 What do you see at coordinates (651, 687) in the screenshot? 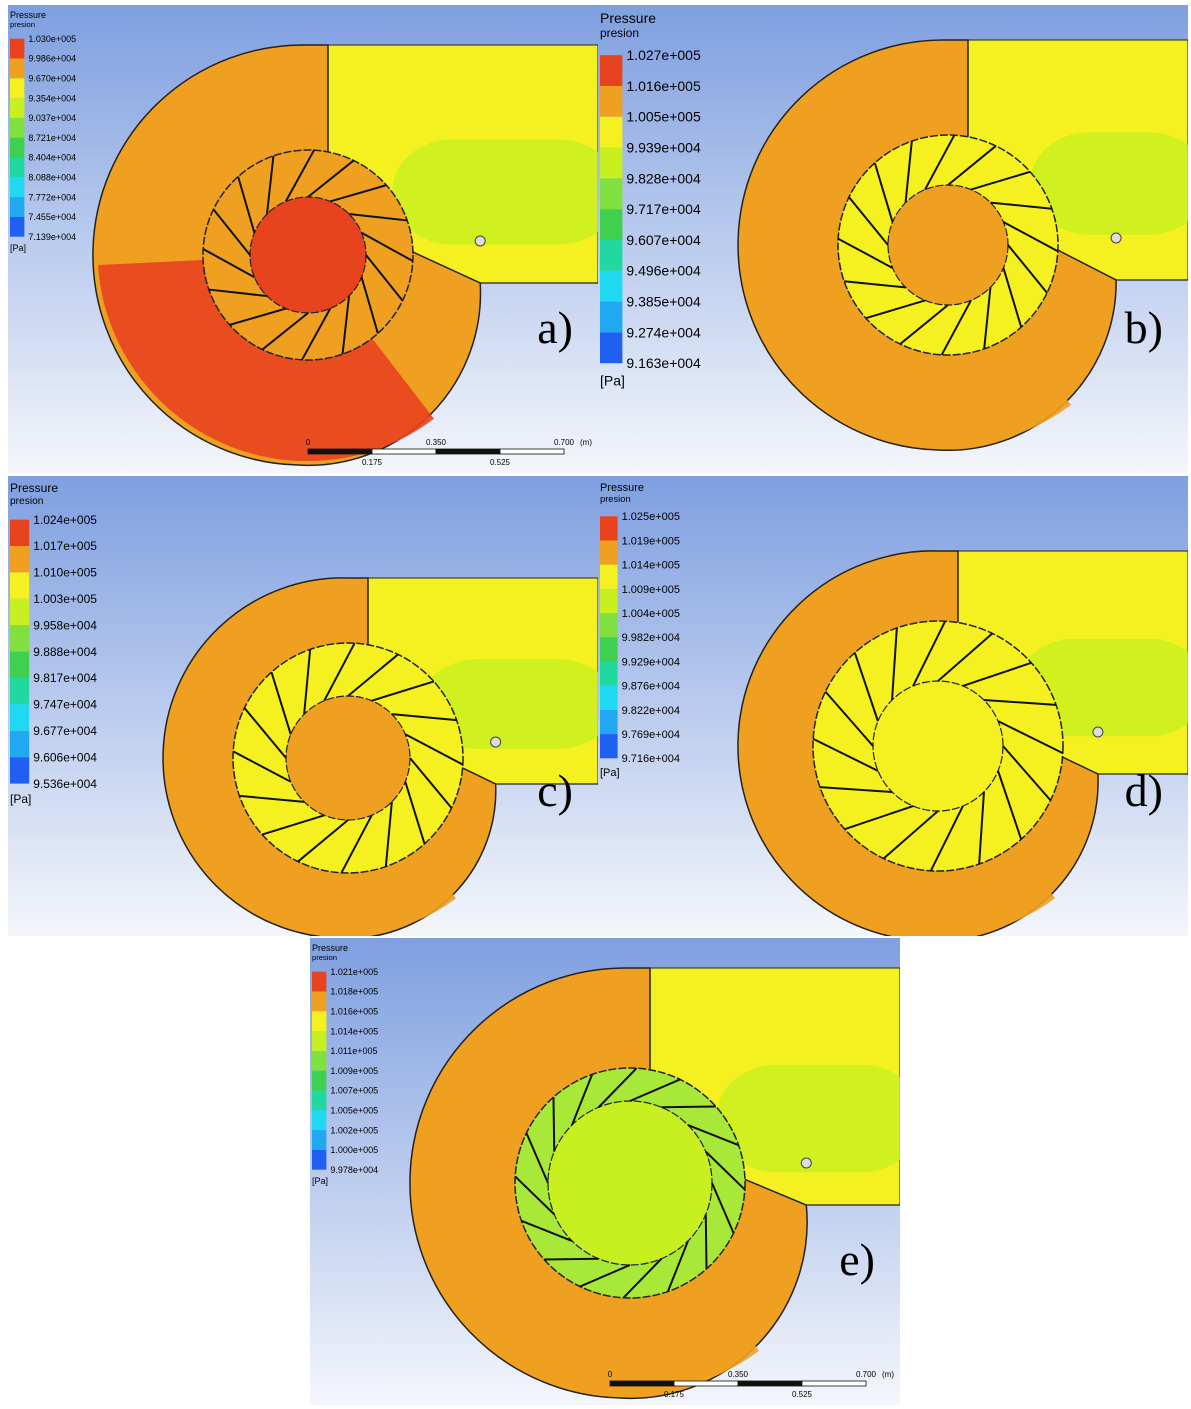
I see `legend-value: 9.876e+004` at bounding box center [651, 687].